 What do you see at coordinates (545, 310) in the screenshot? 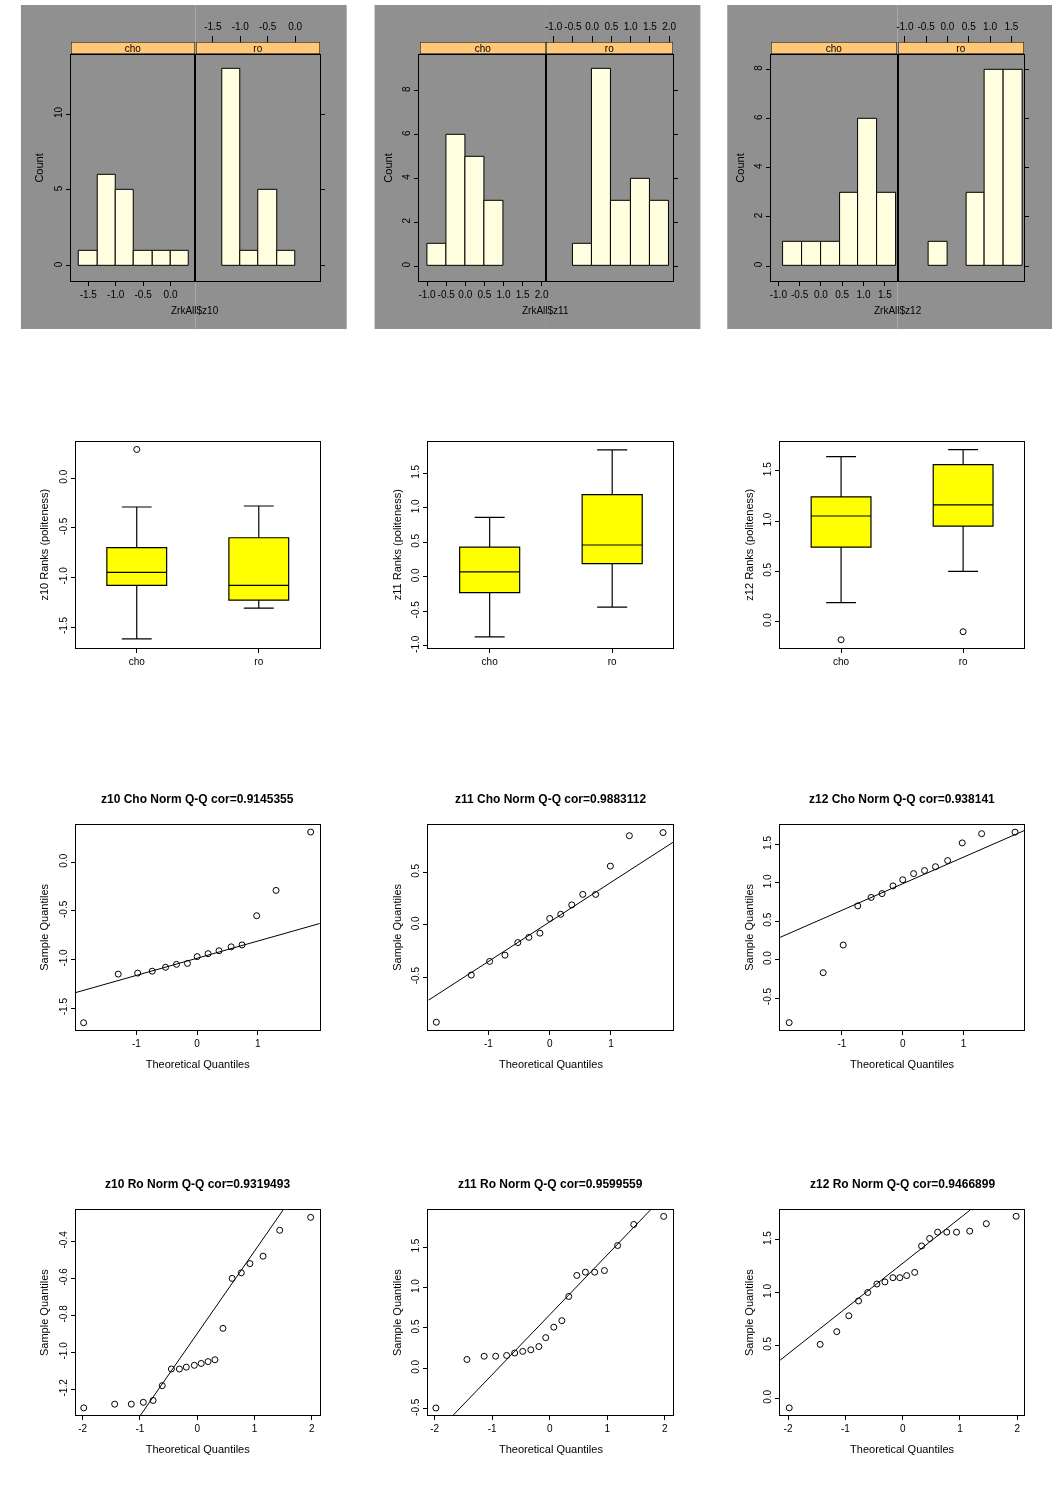
I see `x-axis-title: ZrkAll$z11` at bounding box center [545, 310].